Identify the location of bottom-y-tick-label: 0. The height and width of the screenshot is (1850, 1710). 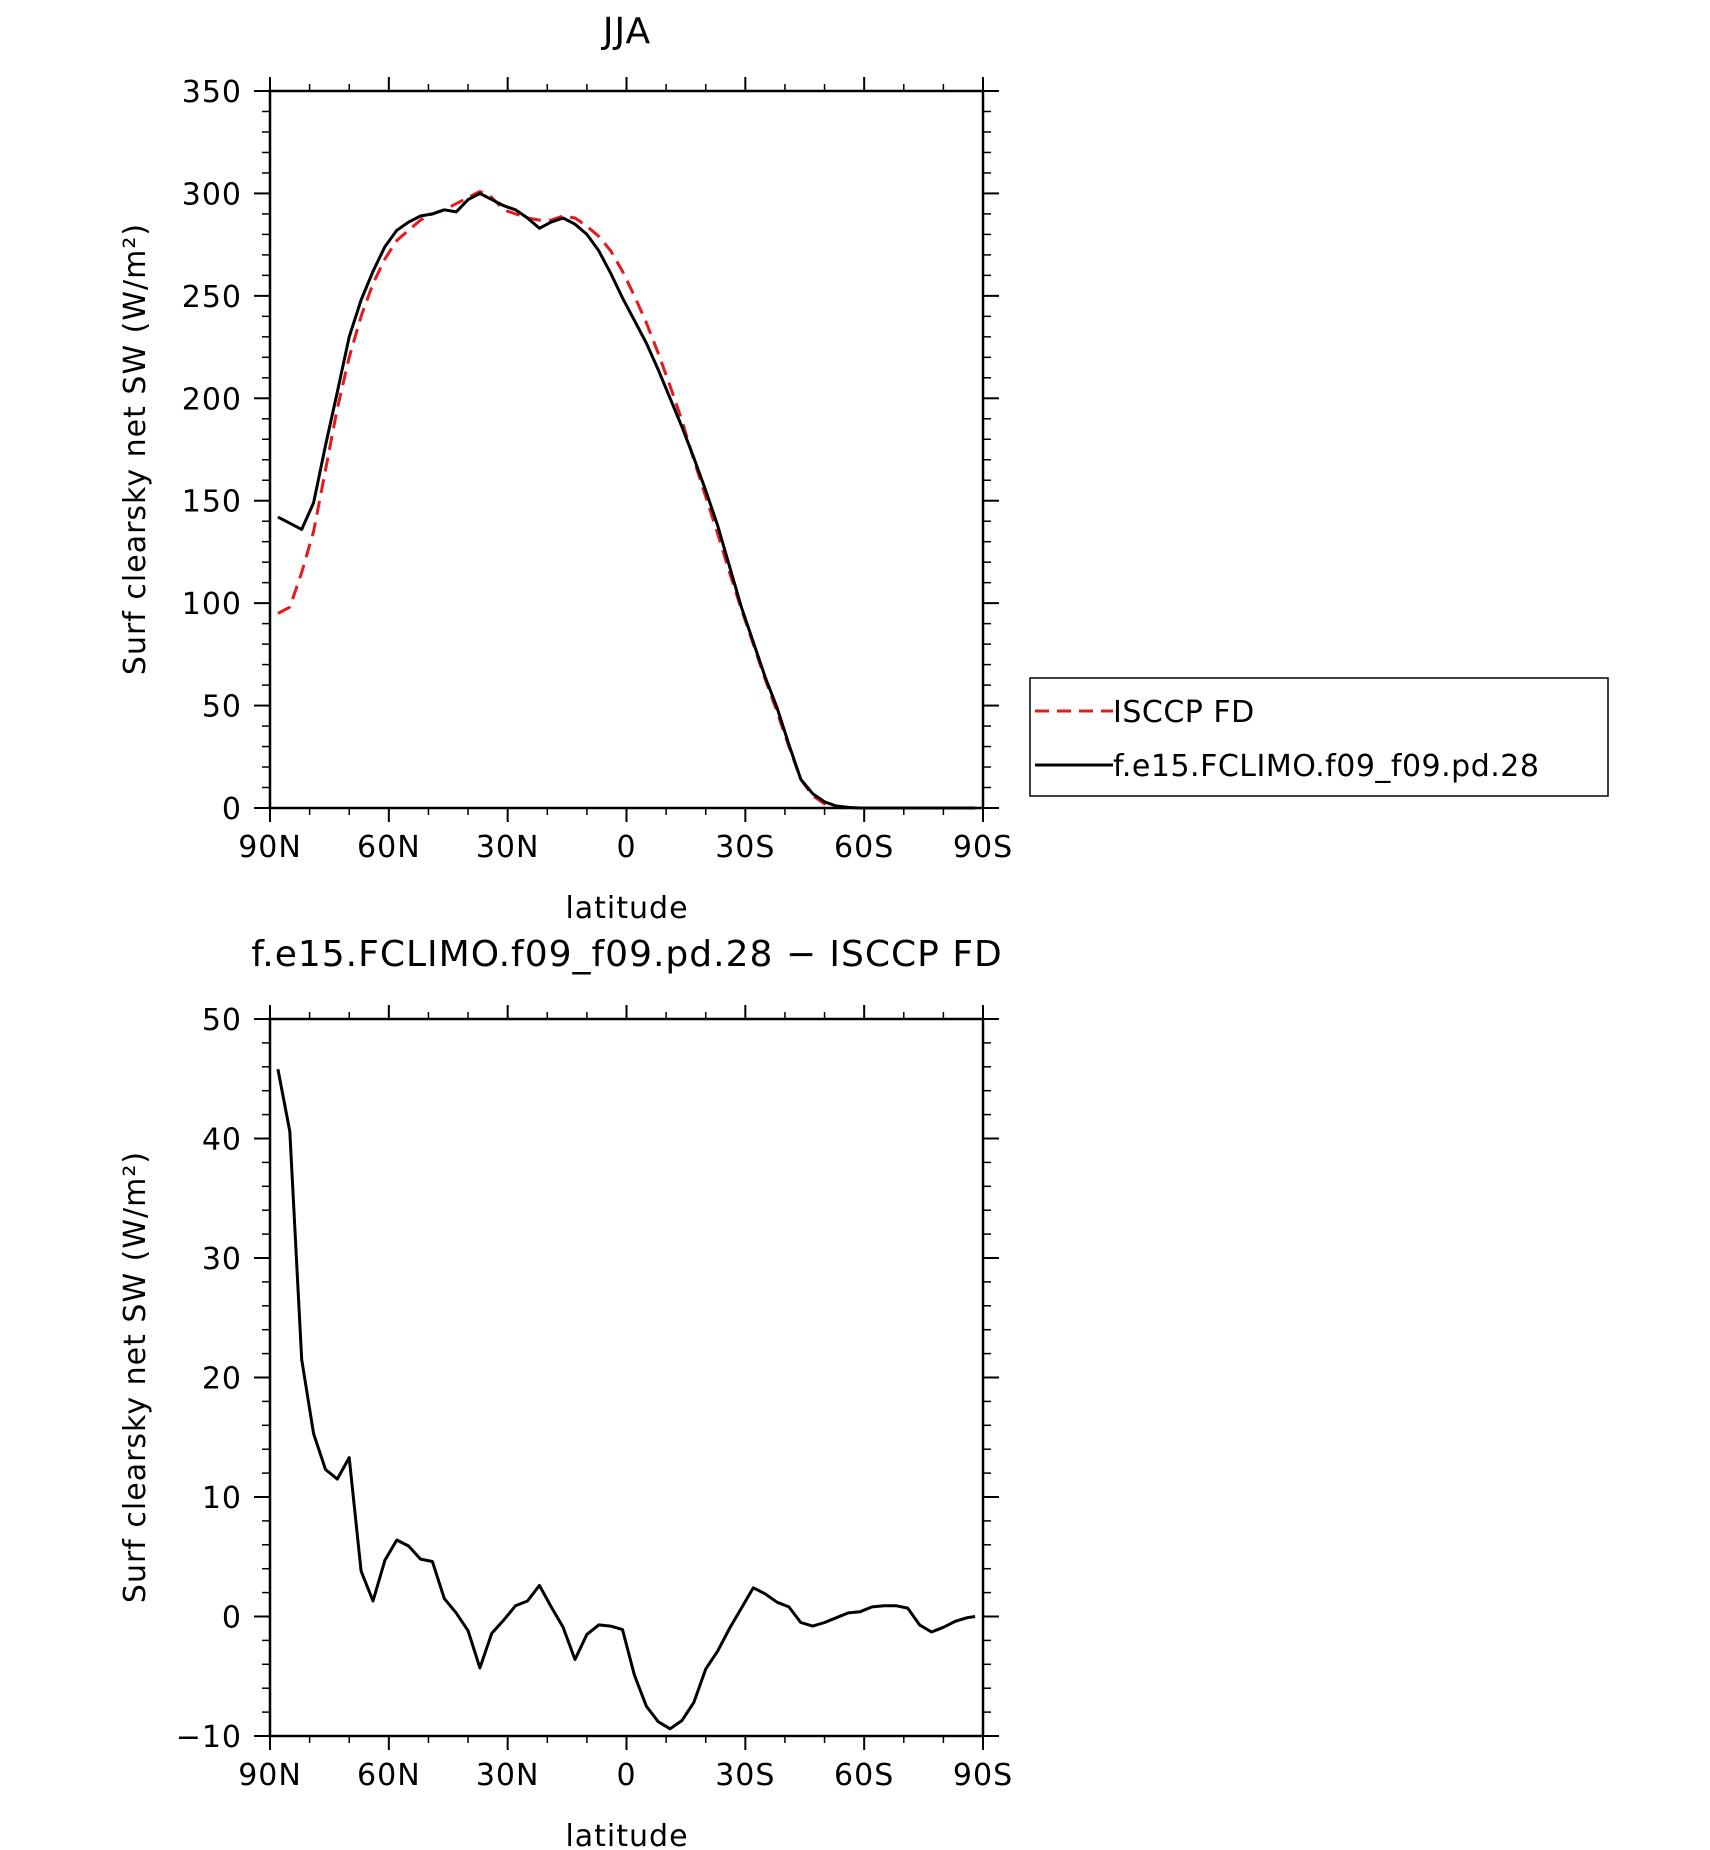
(232, 1618).